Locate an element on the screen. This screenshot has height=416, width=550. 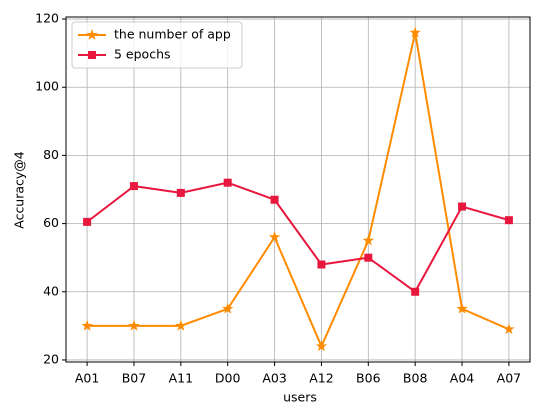
x-tick-label: A01 is located at coordinates (87, 378).